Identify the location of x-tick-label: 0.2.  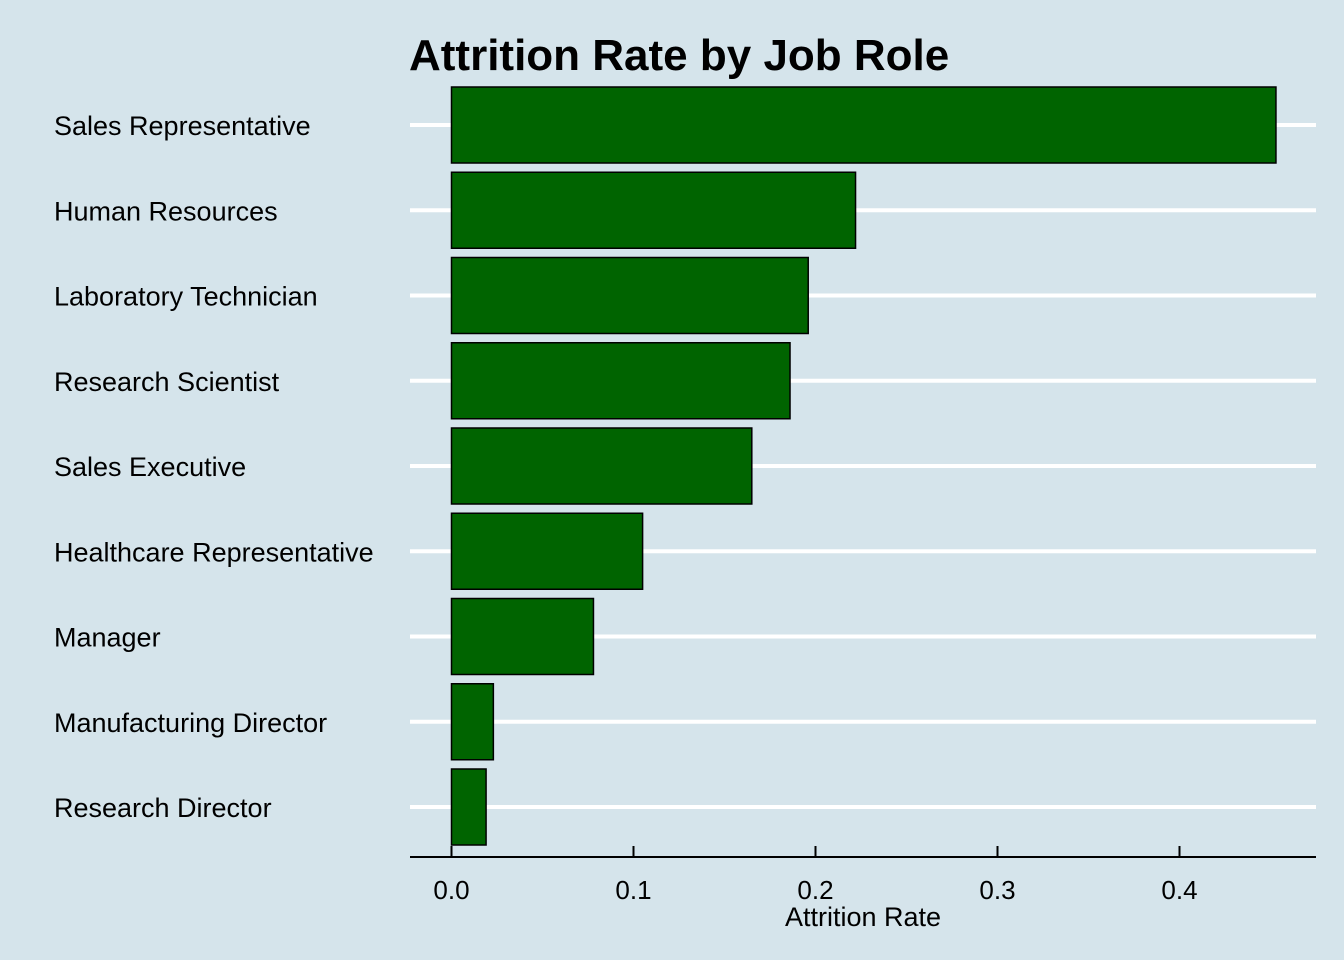
(815, 890).